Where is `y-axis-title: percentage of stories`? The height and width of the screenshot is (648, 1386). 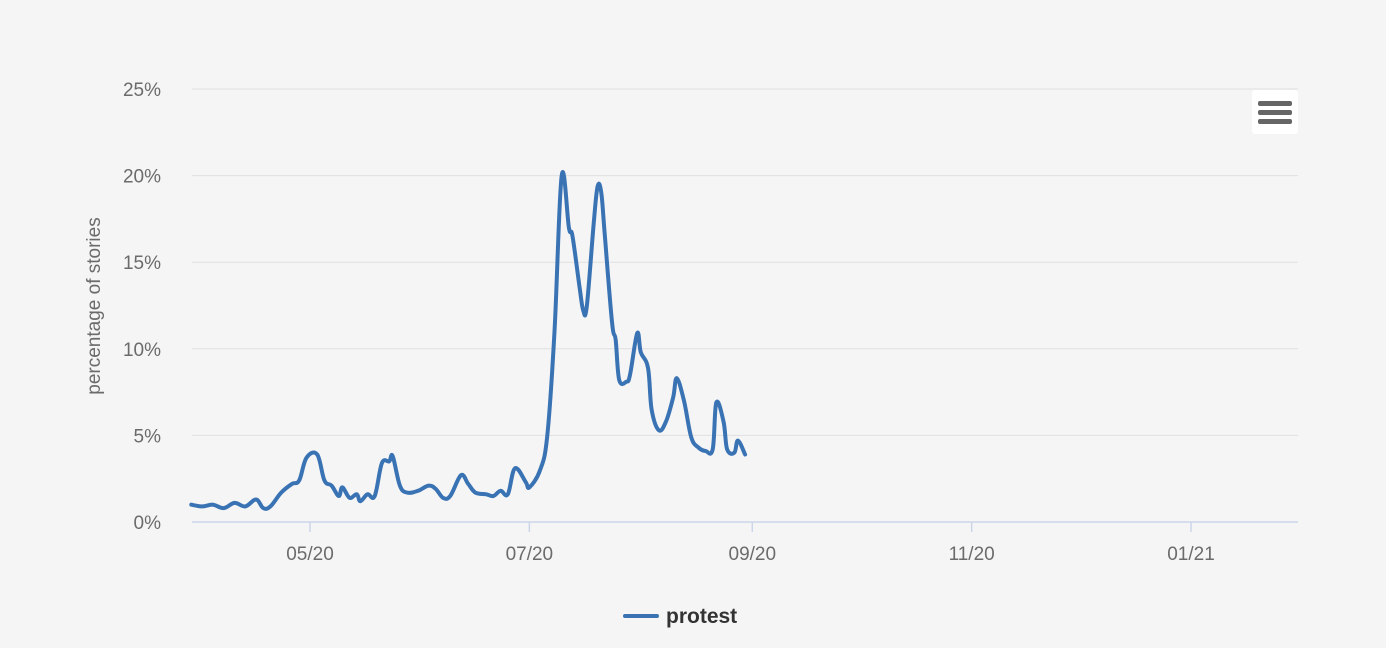
y-axis-title: percentage of stories is located at coordinates (94, 305).